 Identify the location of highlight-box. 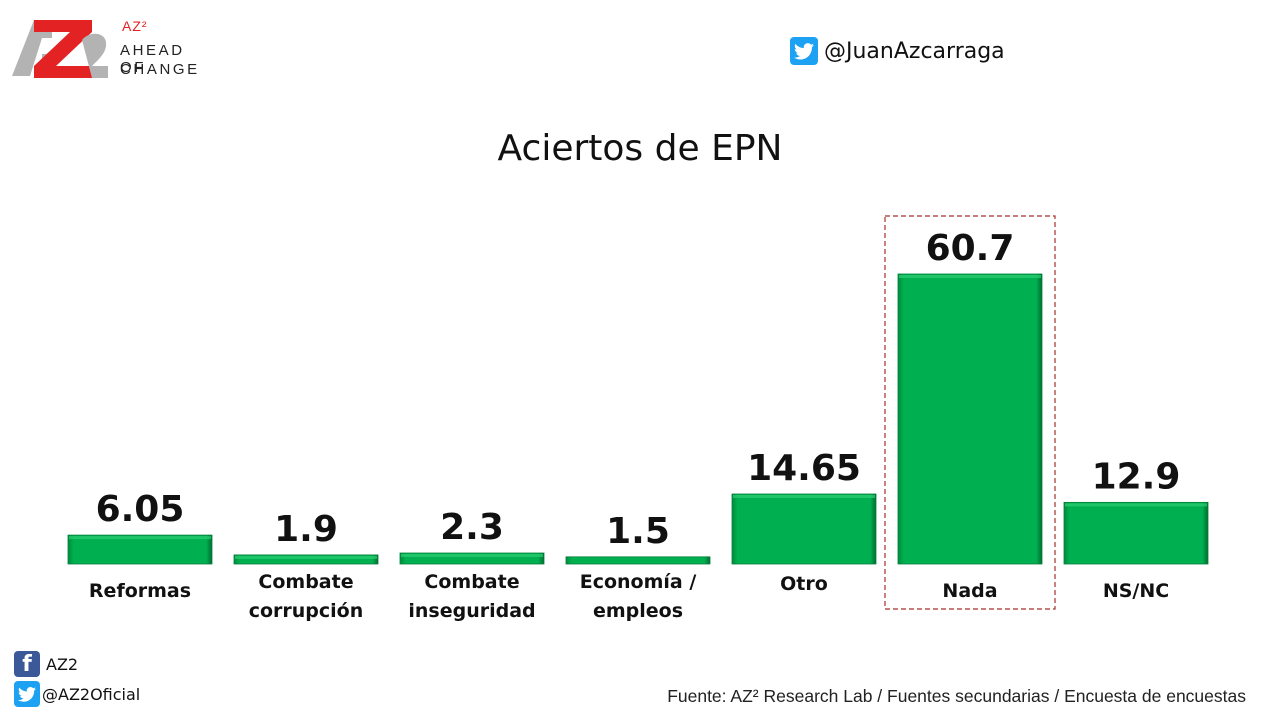
(970, 412).